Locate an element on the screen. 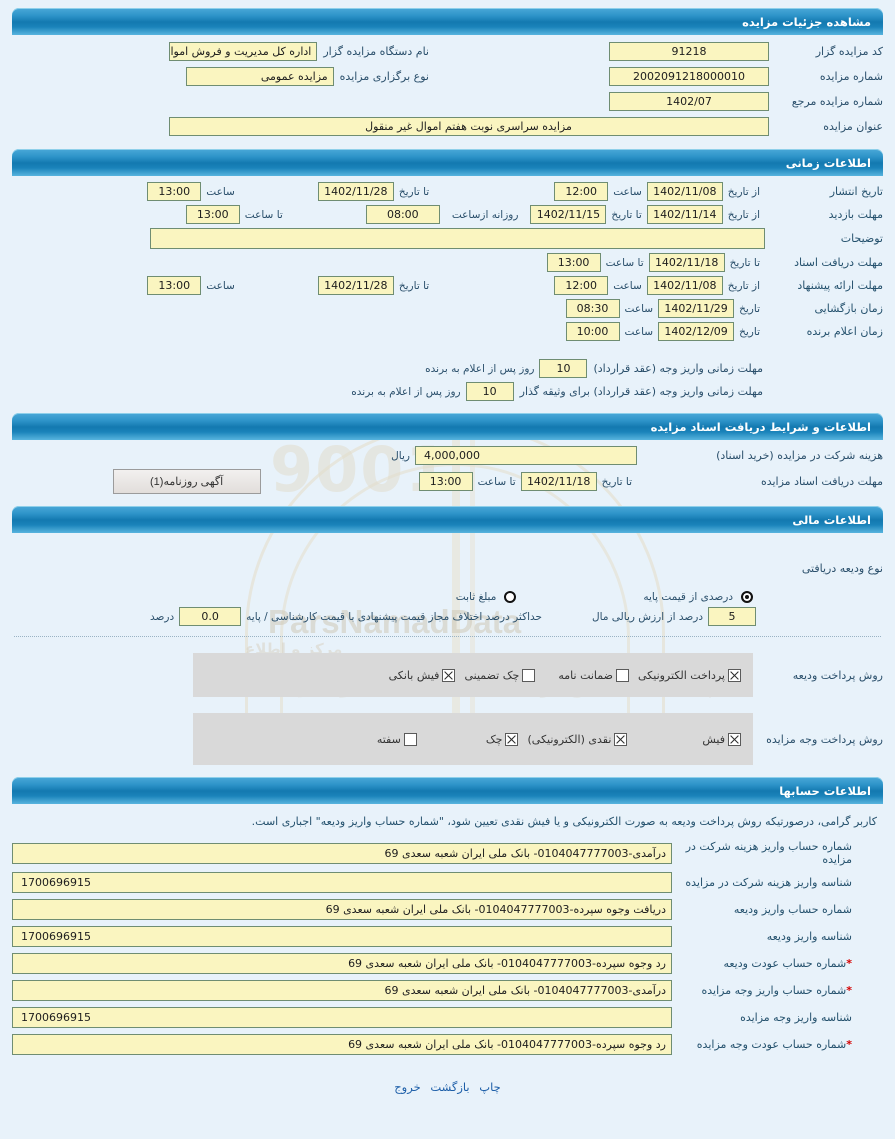 The image size is (895, 1139). label-cheque: چک is located at coordinates (494, 739).